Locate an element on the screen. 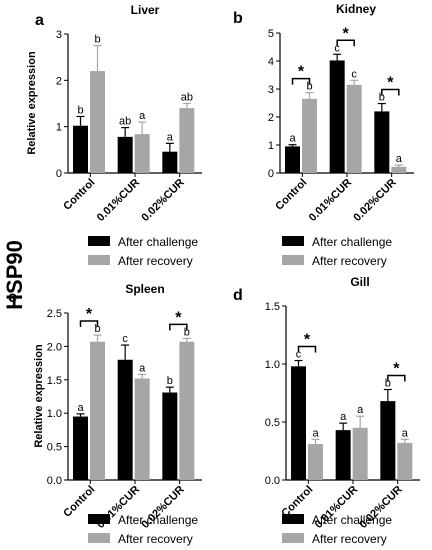 This screenshot has width=432, height=550. y-tick-label: 2 is located at coordinates (59, 81).